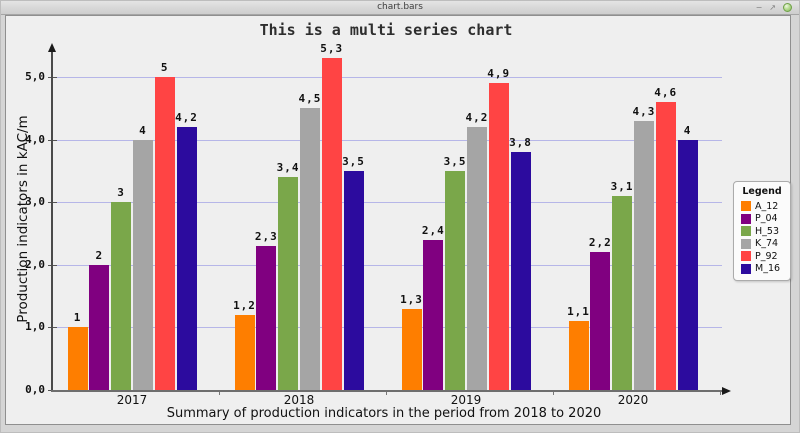  Describe the element at coordinates (767, 206) in the screenshot. I see `legend-label: A_12` at that location.